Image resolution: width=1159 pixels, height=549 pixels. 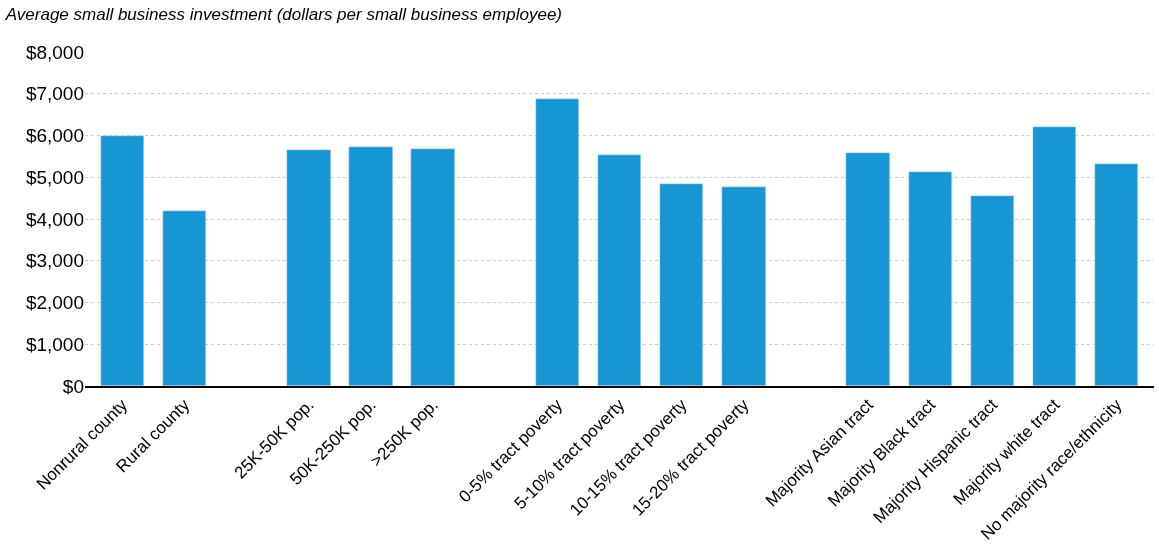 What do you see at coordinates (54, 94) in the screenshot?
I see `y-tick-label: $7,000` at bounding box center [54, 94].